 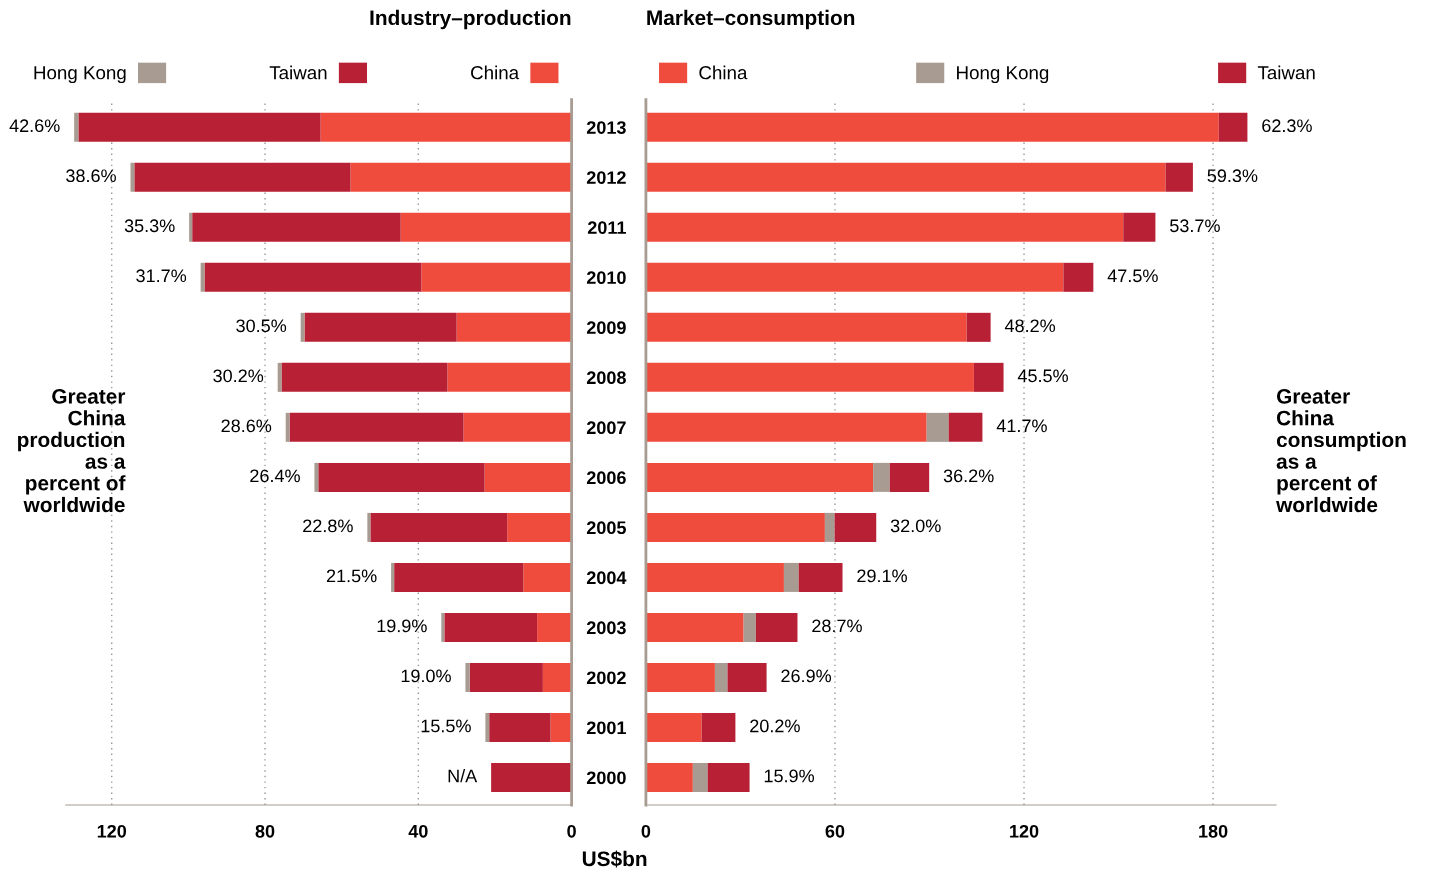 What do you see at coordinates (1003, 75) in the screenshot?
I see `legend-label: Hong Kong` at bounding box center [1003, 75].